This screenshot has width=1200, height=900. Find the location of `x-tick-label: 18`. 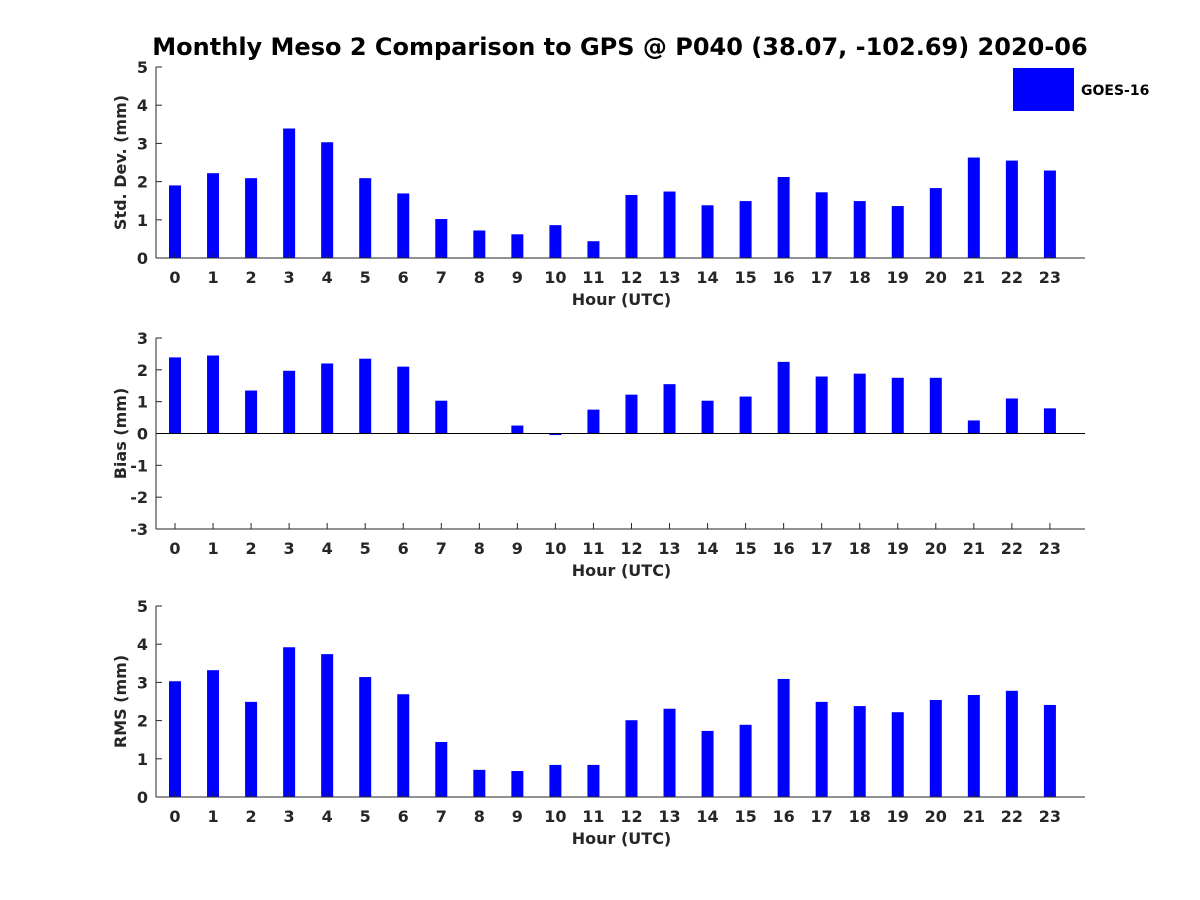

x-tick-label: 18 is located at coordinates (860, 816).